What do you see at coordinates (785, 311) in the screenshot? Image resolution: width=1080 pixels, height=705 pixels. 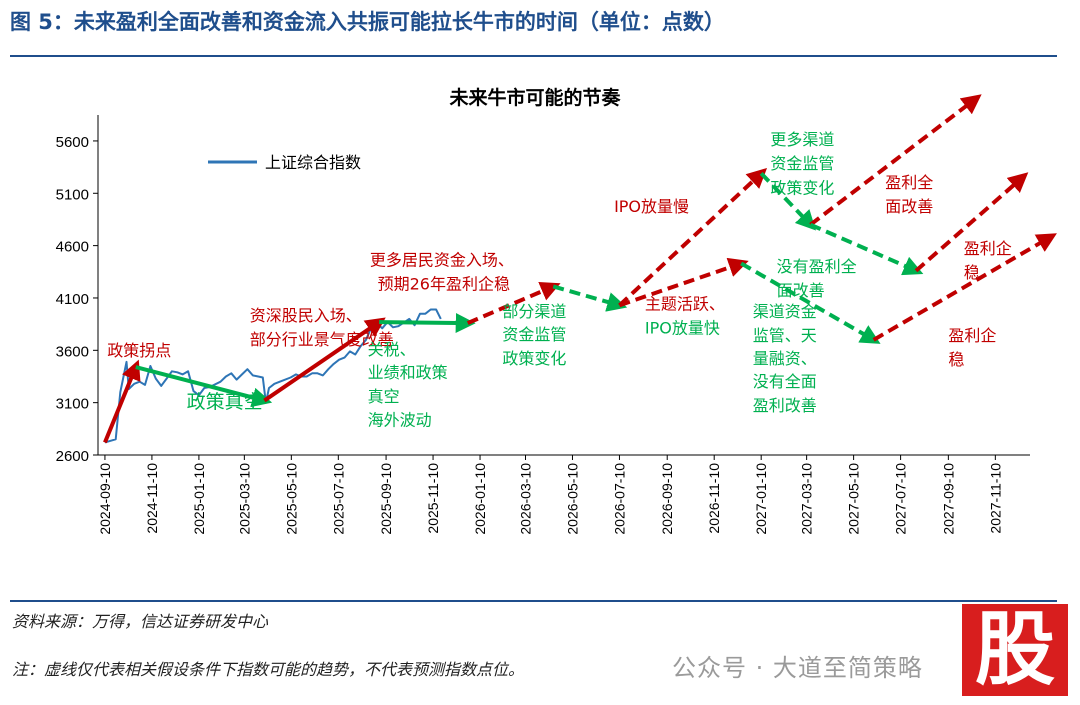 I see `annotation-26: 渠道资金` at bounding box center [785, 311].